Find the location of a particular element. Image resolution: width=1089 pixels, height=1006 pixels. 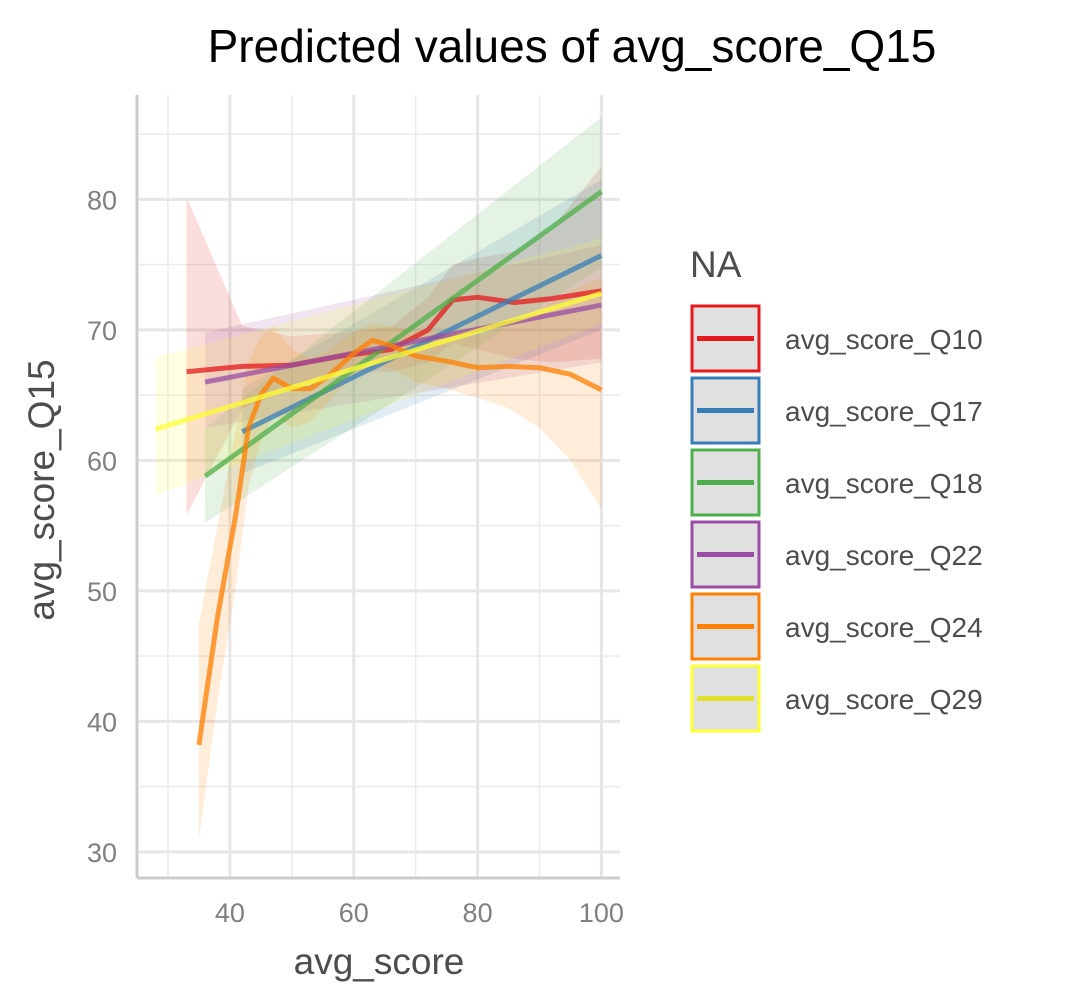

line-avg-score-q29 is located at coordinates (378, 361).